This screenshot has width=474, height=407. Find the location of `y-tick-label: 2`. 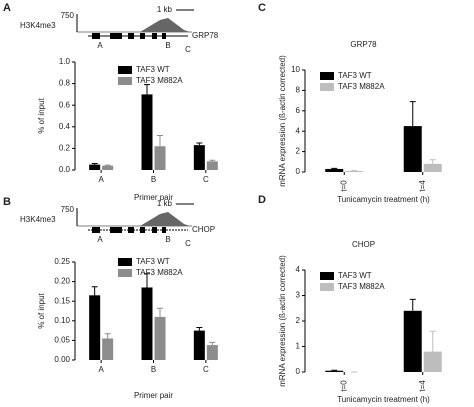

y-tick-label: 2 is located at coordinates (298, 151).